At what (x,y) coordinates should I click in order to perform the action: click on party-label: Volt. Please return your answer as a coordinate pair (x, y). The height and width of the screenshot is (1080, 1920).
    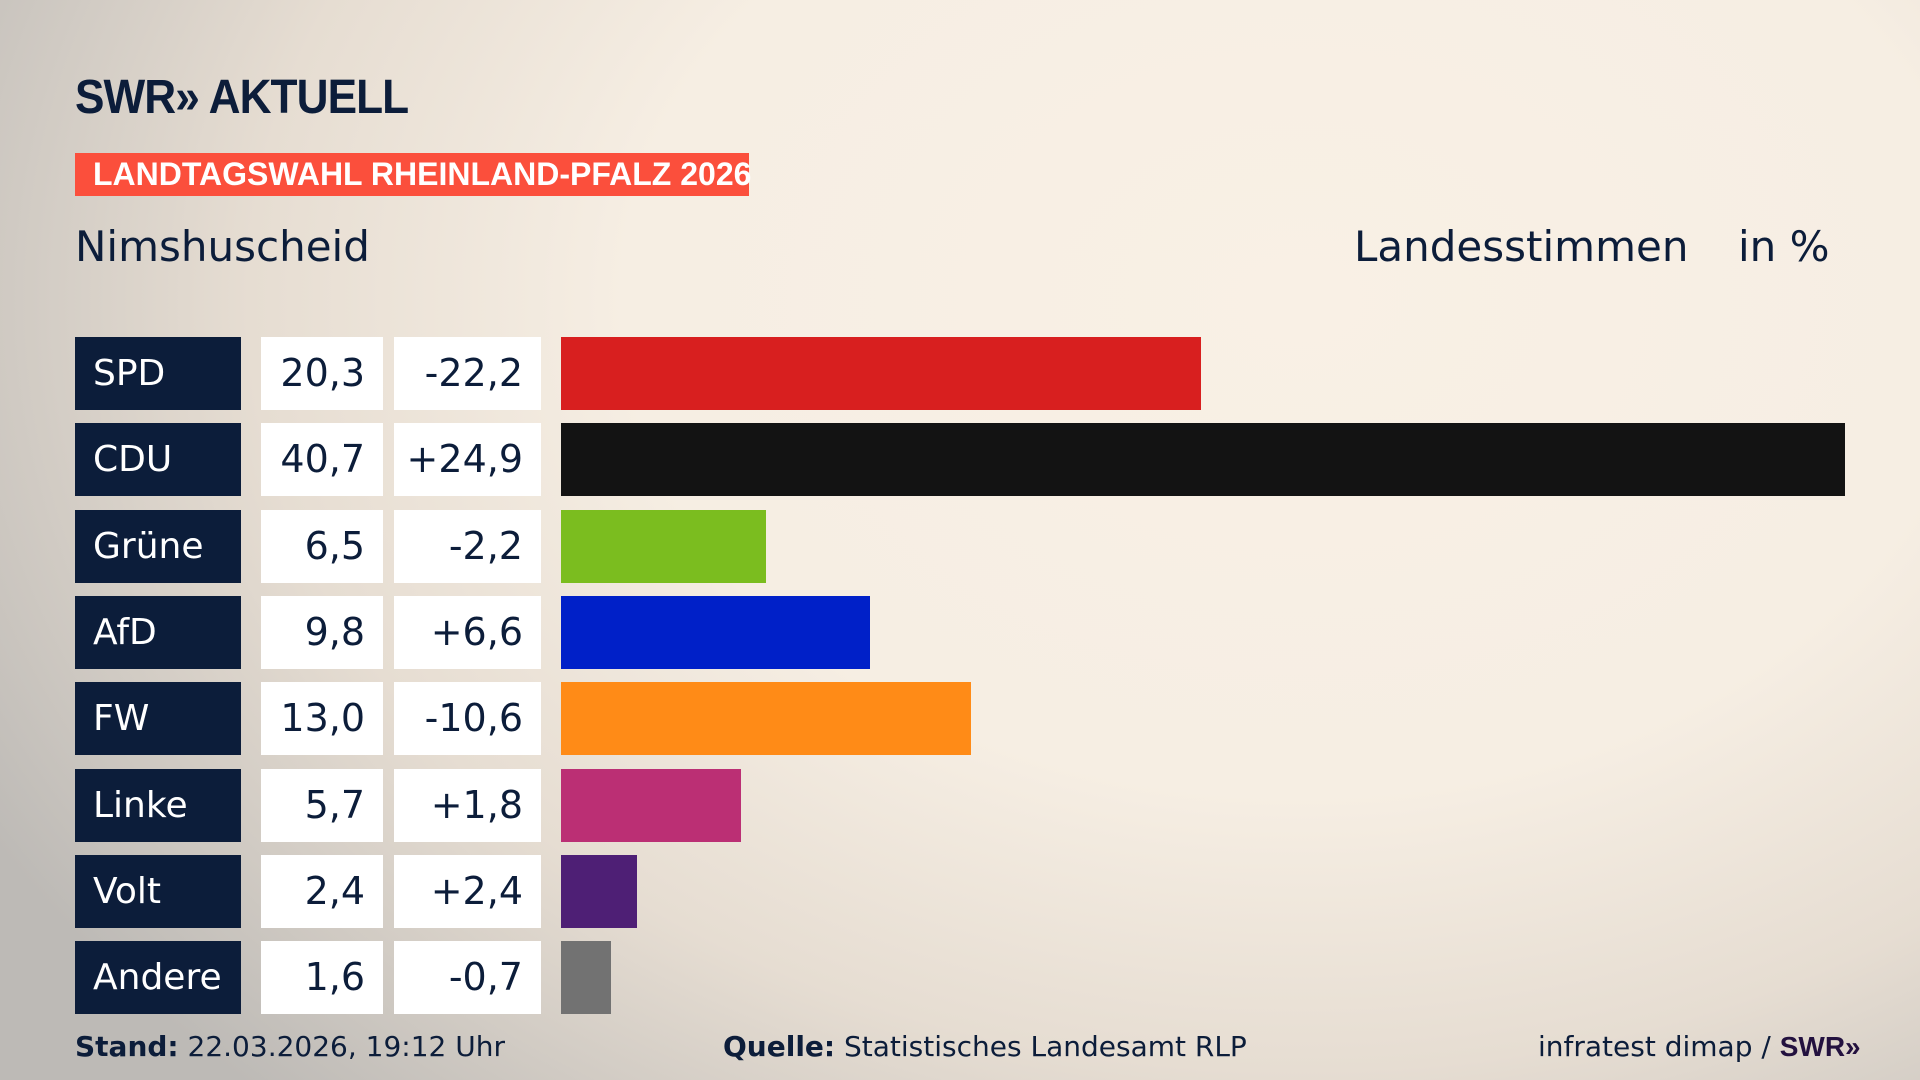
    Looking at the image, I should click on (158, 891).